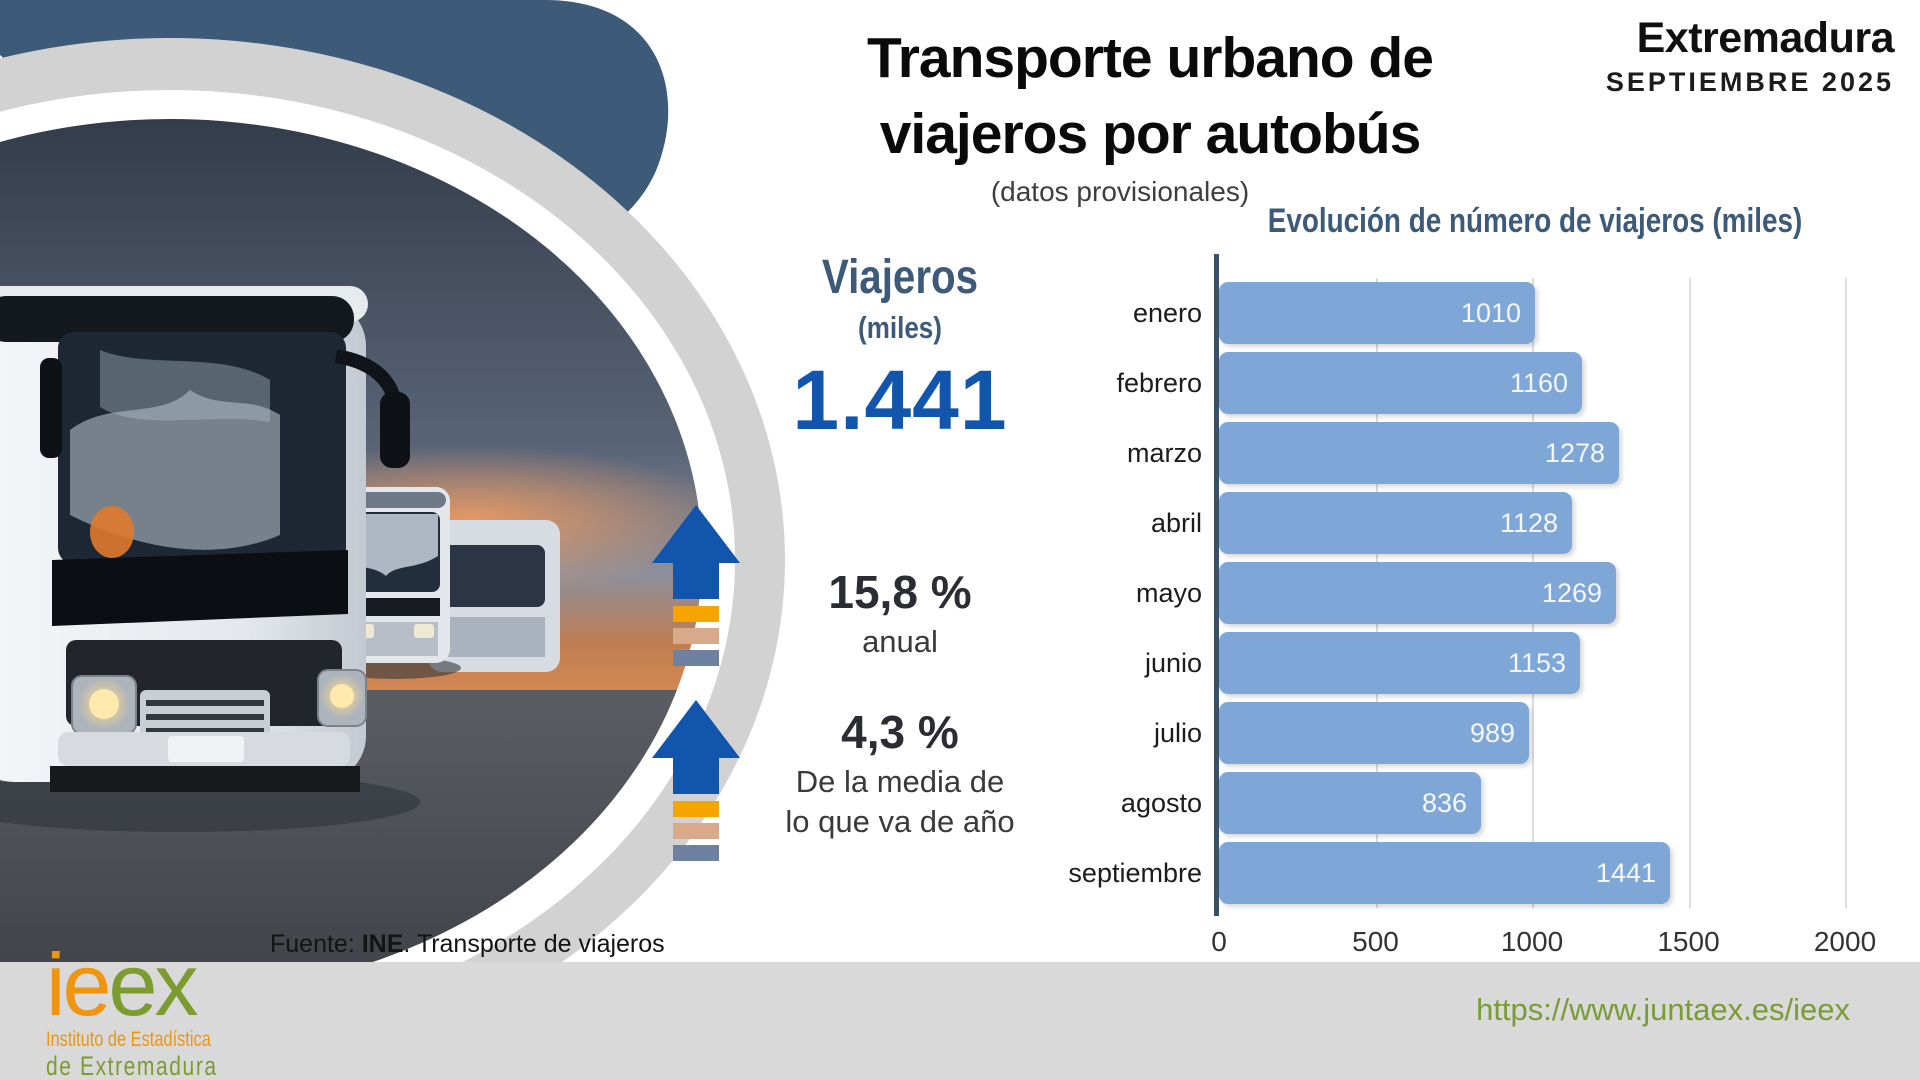 This screenshot has width=1920, height=1080. Describe the element at coordinates (382, 944) in the screenshot. I see `source-org: INE` at that location.